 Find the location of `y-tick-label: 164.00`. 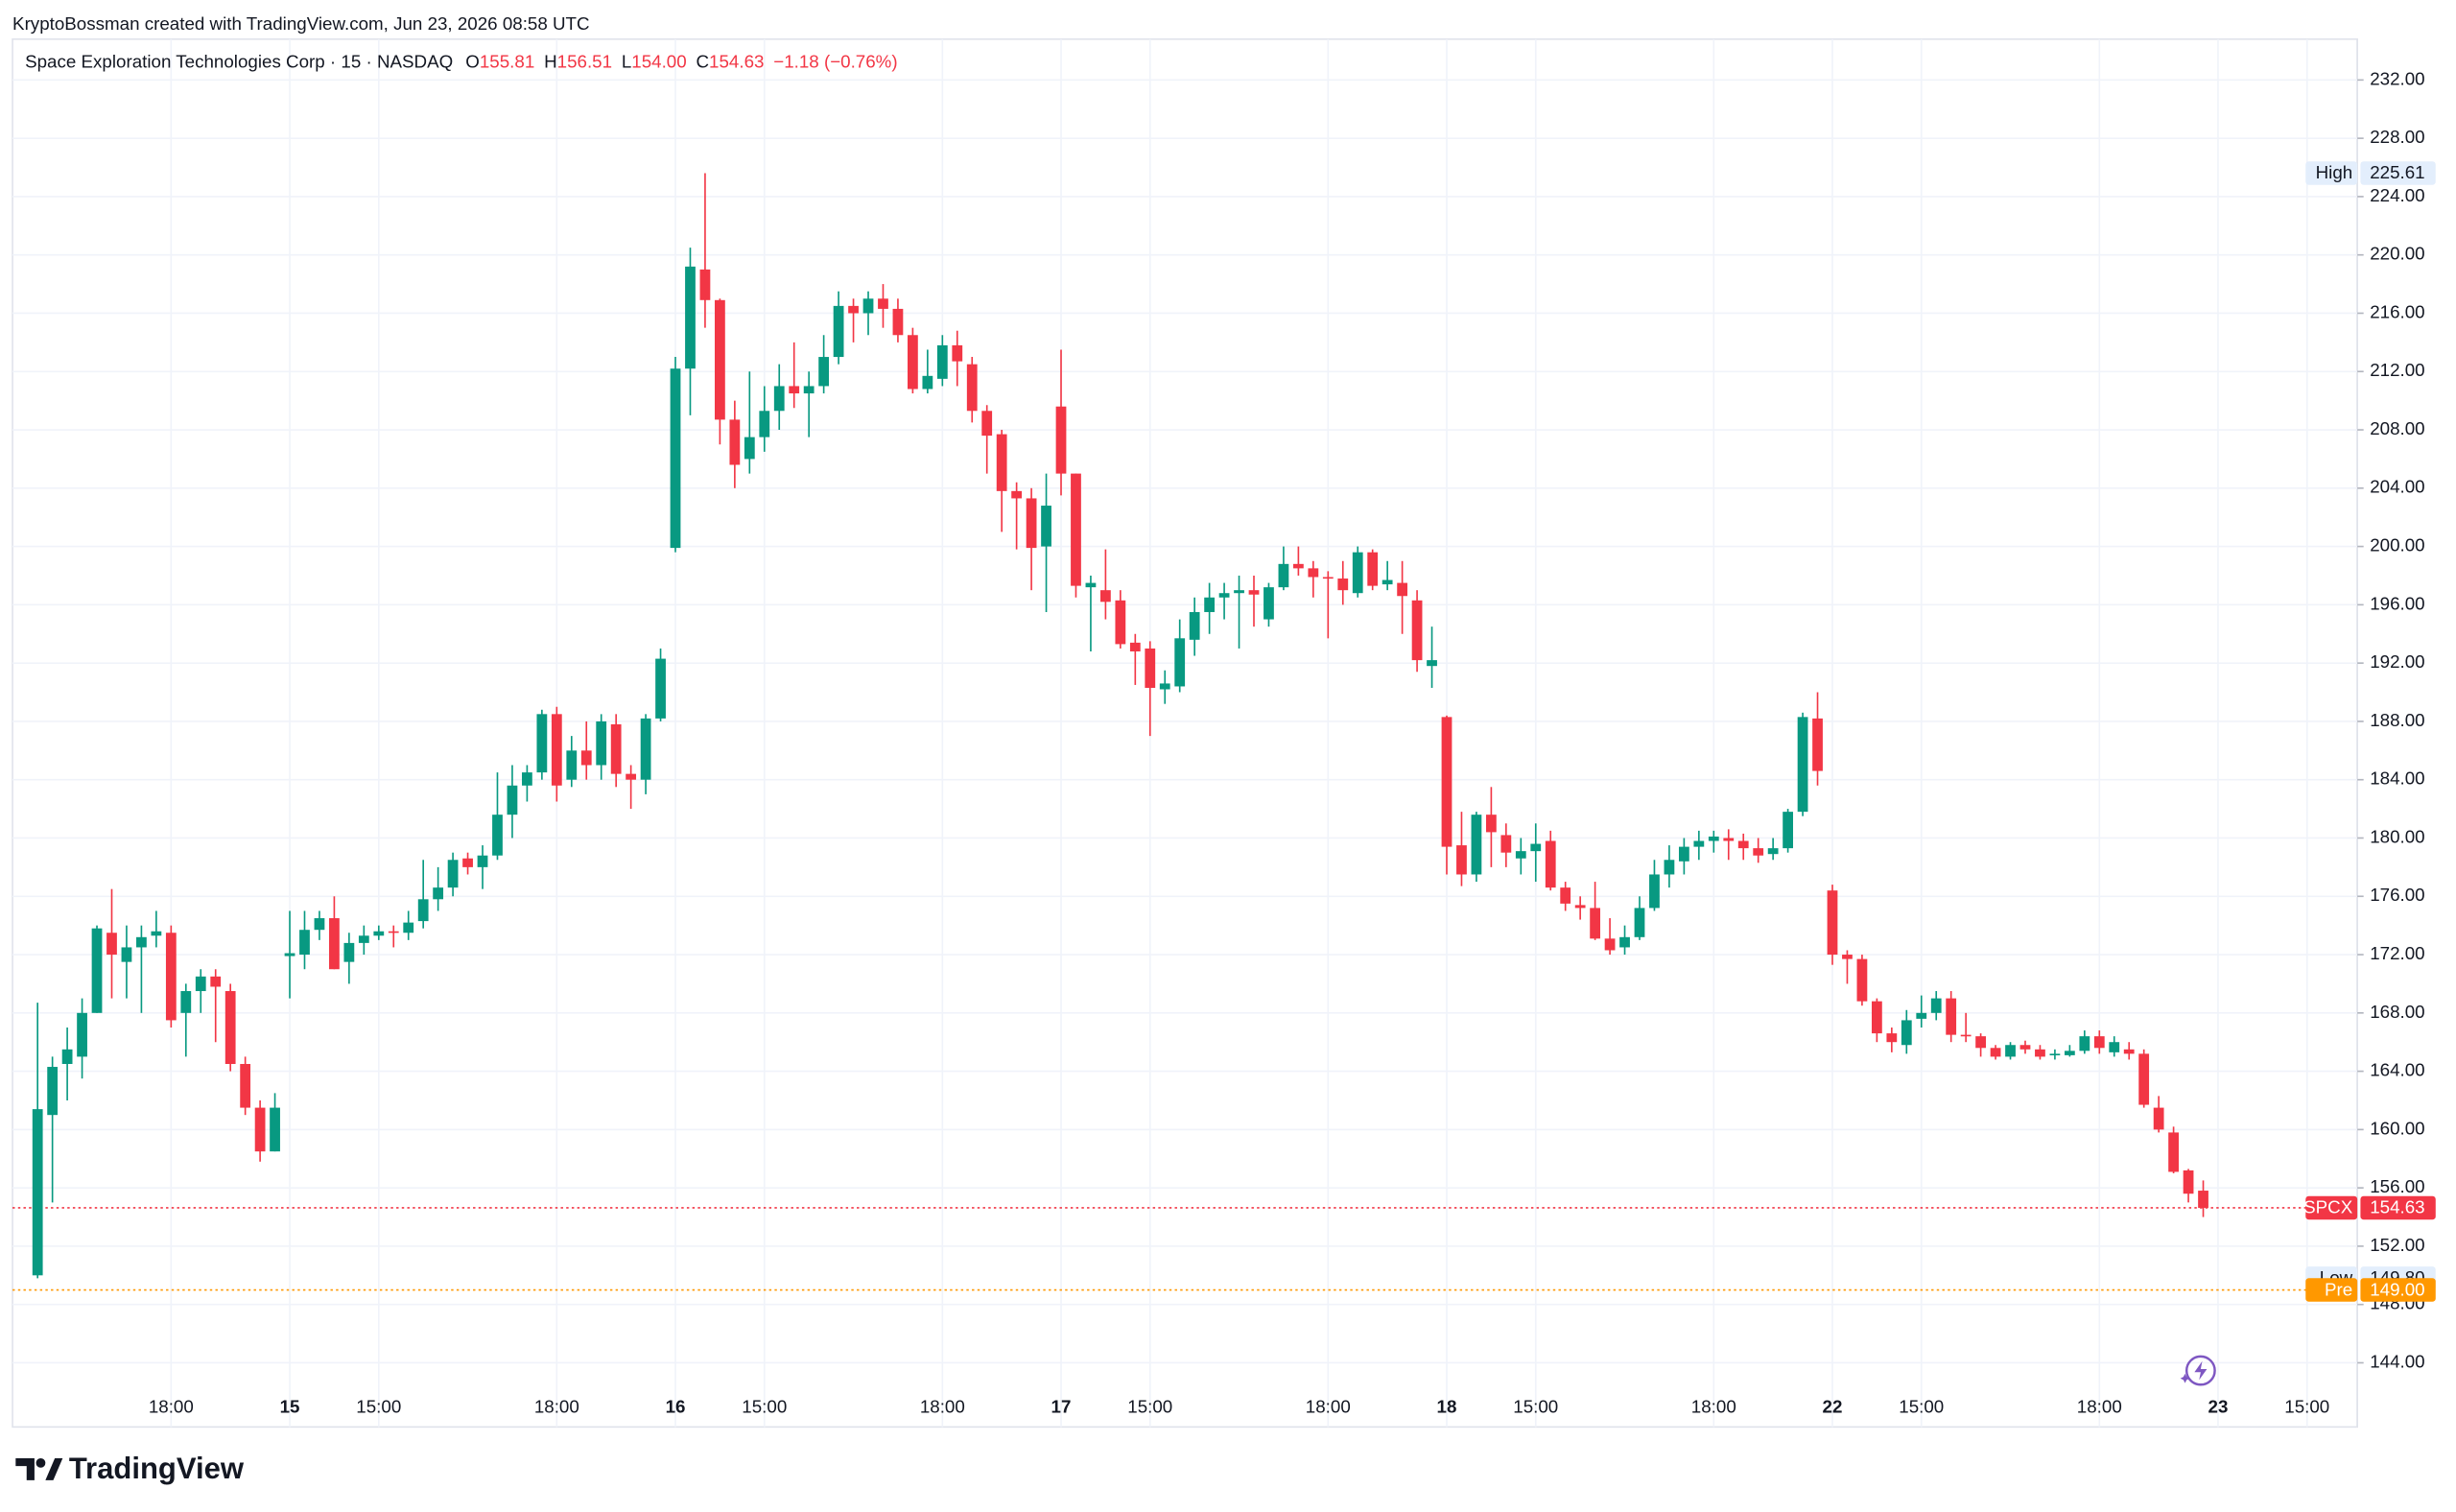

y-tick-label: 164.00 is located at coordinates (2397, 1070).